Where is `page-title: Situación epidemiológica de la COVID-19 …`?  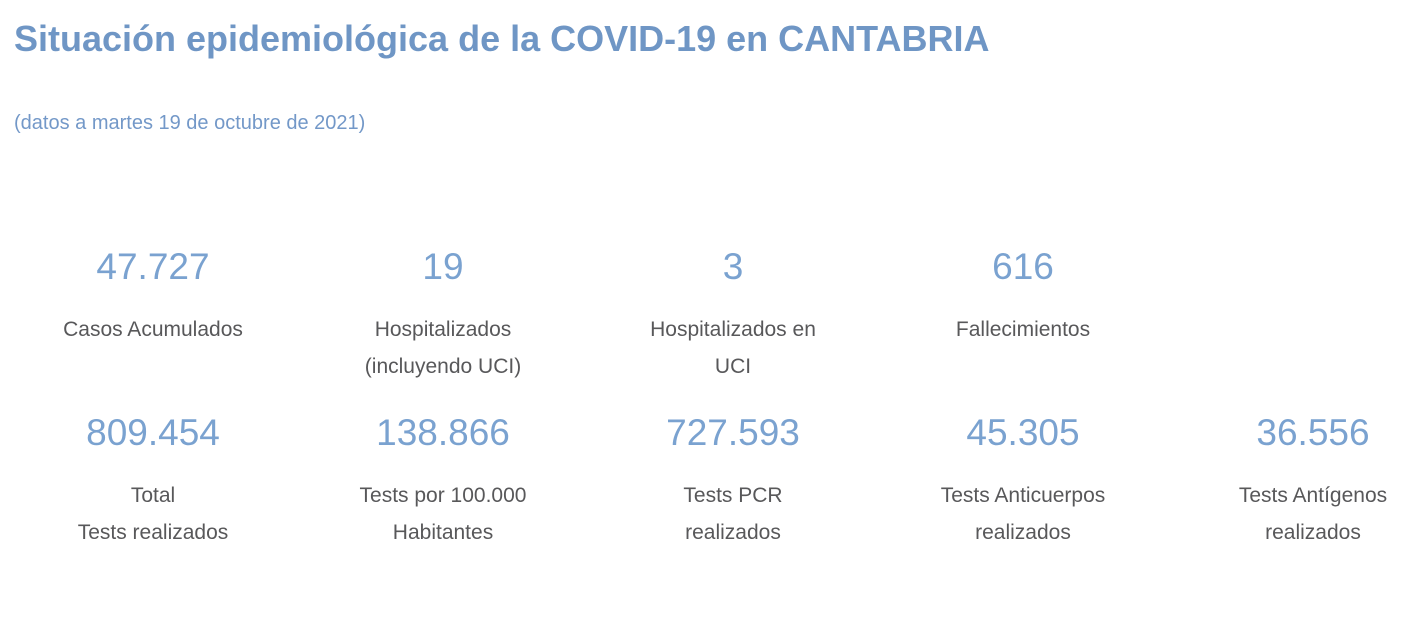 page-title: Situación epidemiológica de la COVID-19 … is located at coordinates (502, 38).